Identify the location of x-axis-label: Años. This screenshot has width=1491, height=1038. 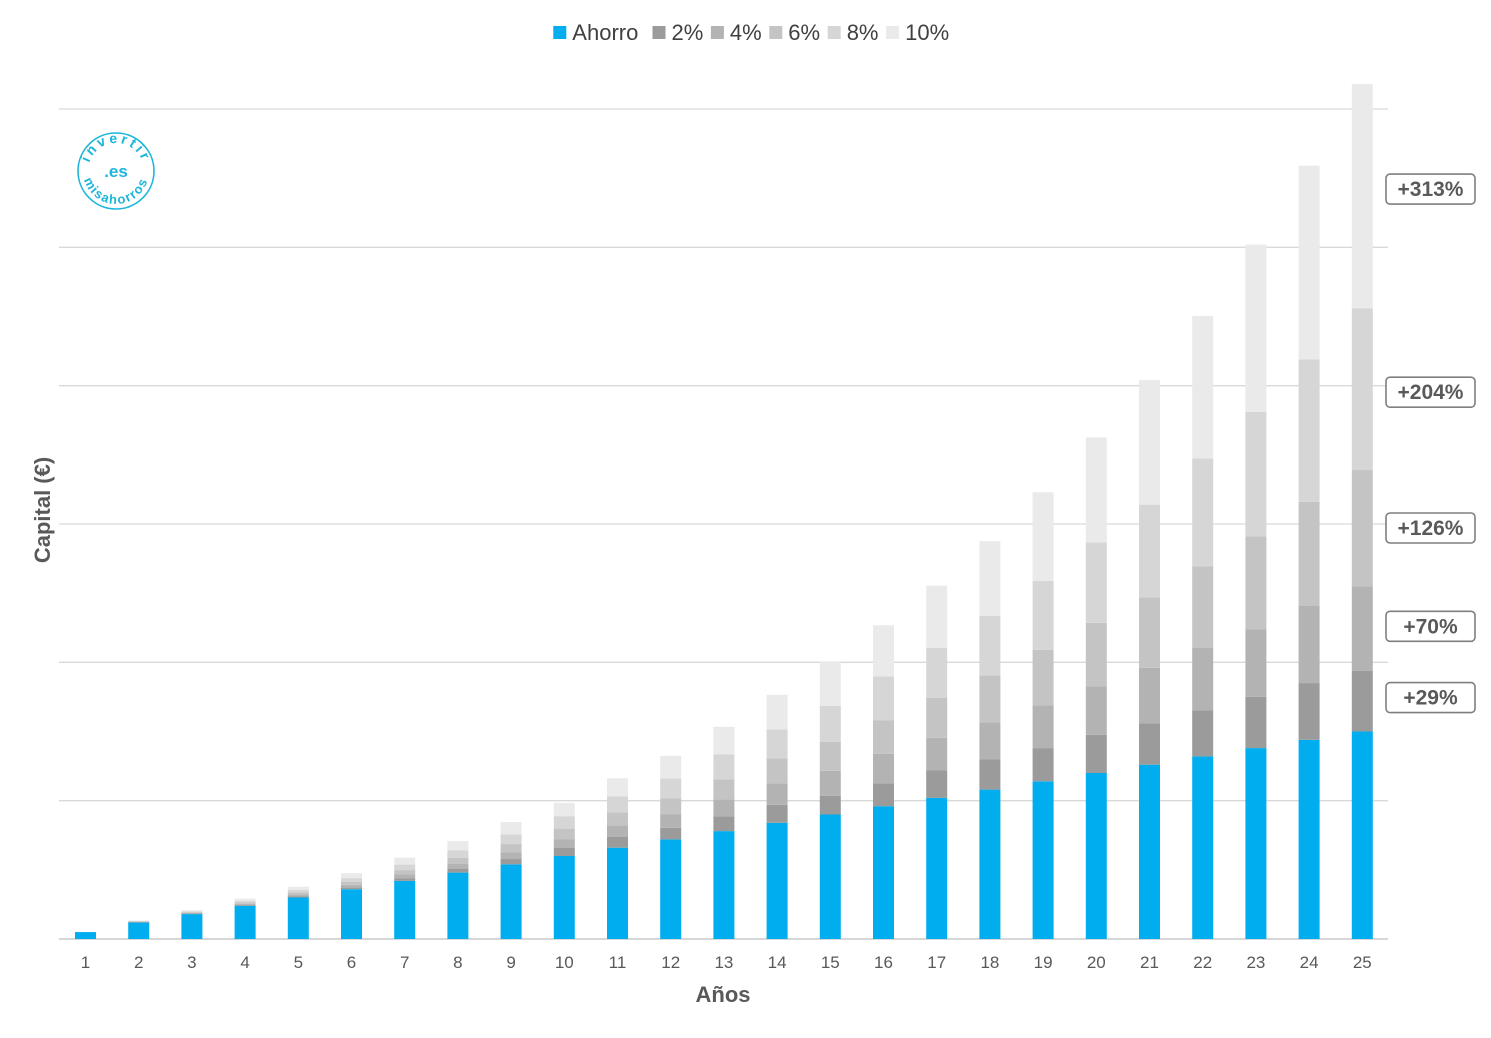
(723, 994).